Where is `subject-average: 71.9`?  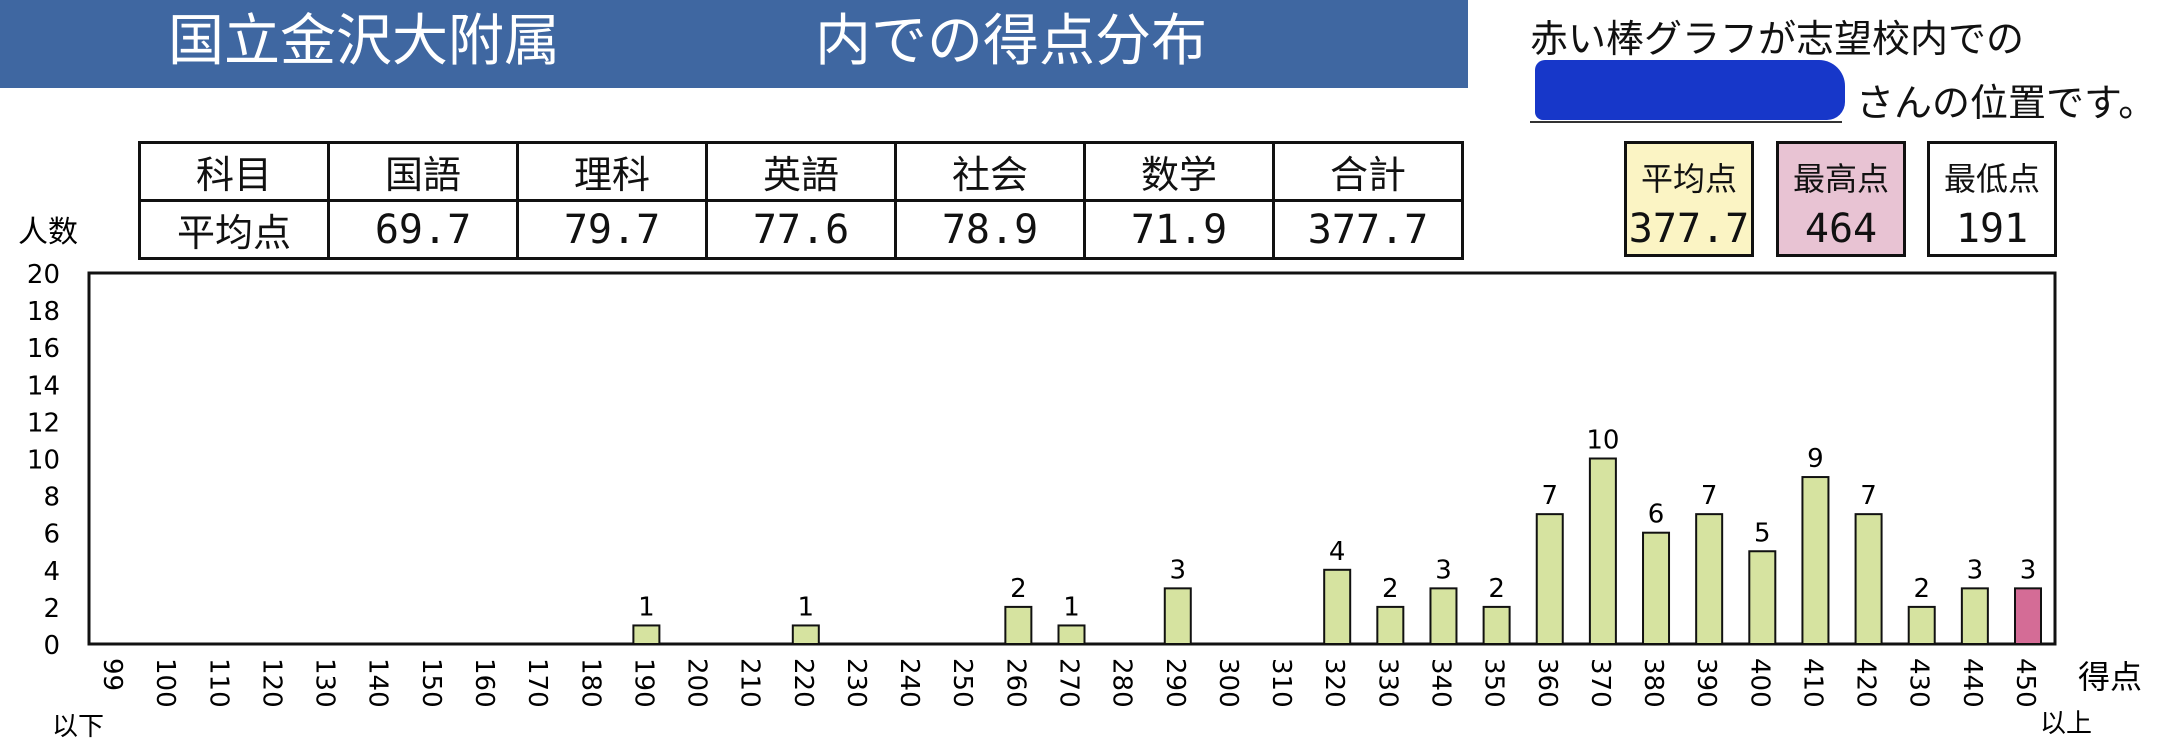
subject-average: 71.9 is located at coordinates (1179, 229).